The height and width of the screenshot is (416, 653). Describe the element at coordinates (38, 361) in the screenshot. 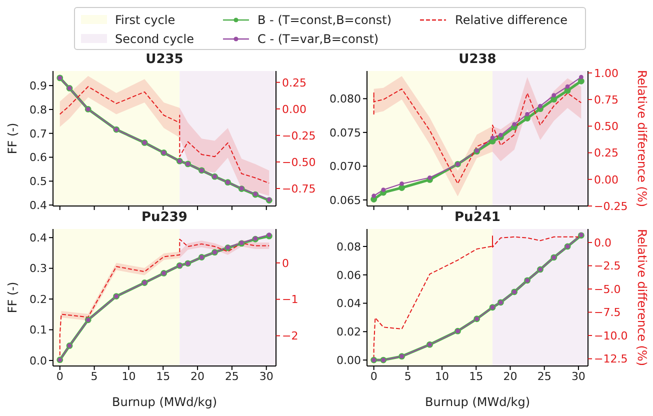

I see `y-tick-label: 0.0` at that location.